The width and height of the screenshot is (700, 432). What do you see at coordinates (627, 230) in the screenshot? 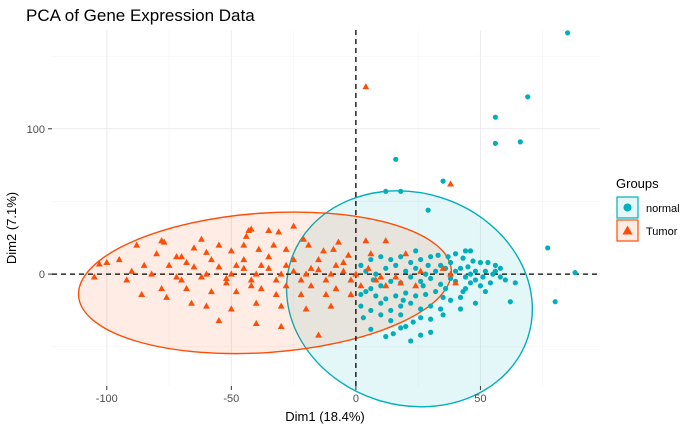
I see `legend-triangle-icon` at bounding box center [627, 230].